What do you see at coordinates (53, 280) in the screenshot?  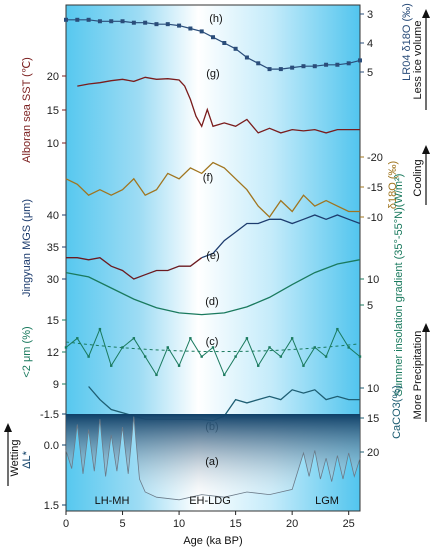 I see `ytick-label-e: 30` at bounding box center [53, 280].